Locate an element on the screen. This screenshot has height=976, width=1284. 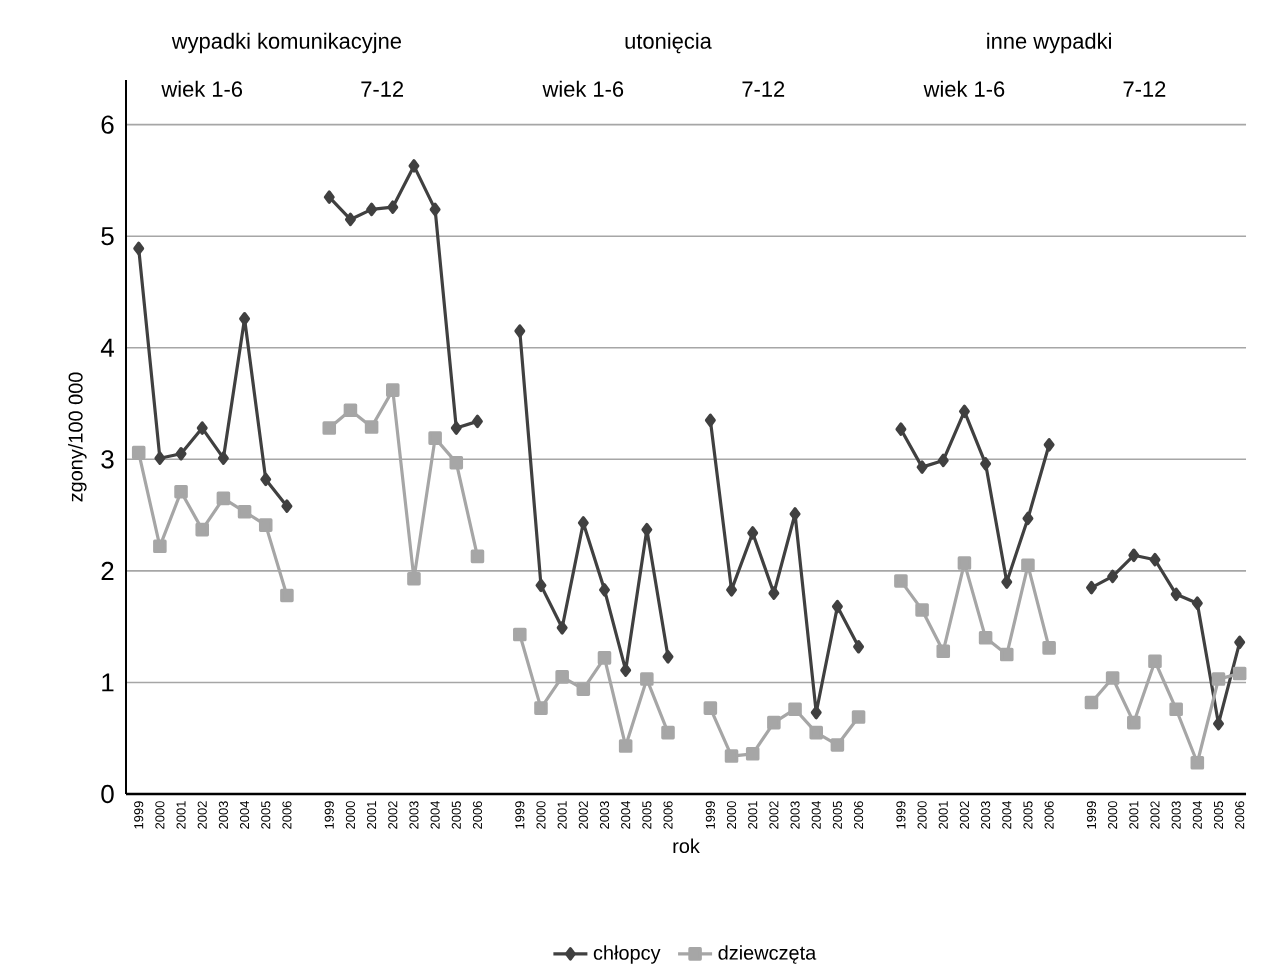
legend-label: chłopcy is located at coordinates (627, 954).